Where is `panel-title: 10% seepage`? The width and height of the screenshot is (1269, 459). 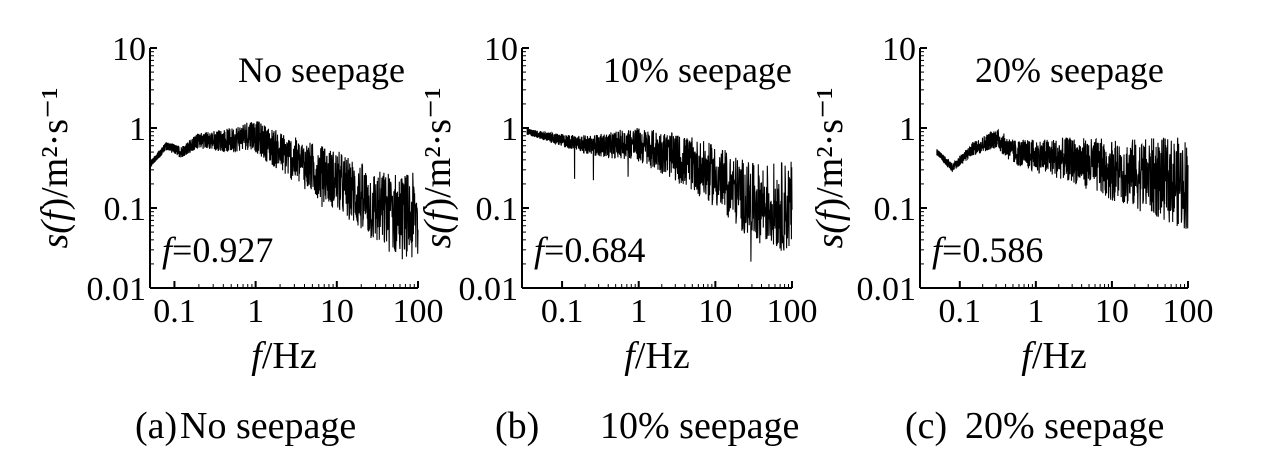
panel-title: 10% seepage is located at coordinates (697, 70).